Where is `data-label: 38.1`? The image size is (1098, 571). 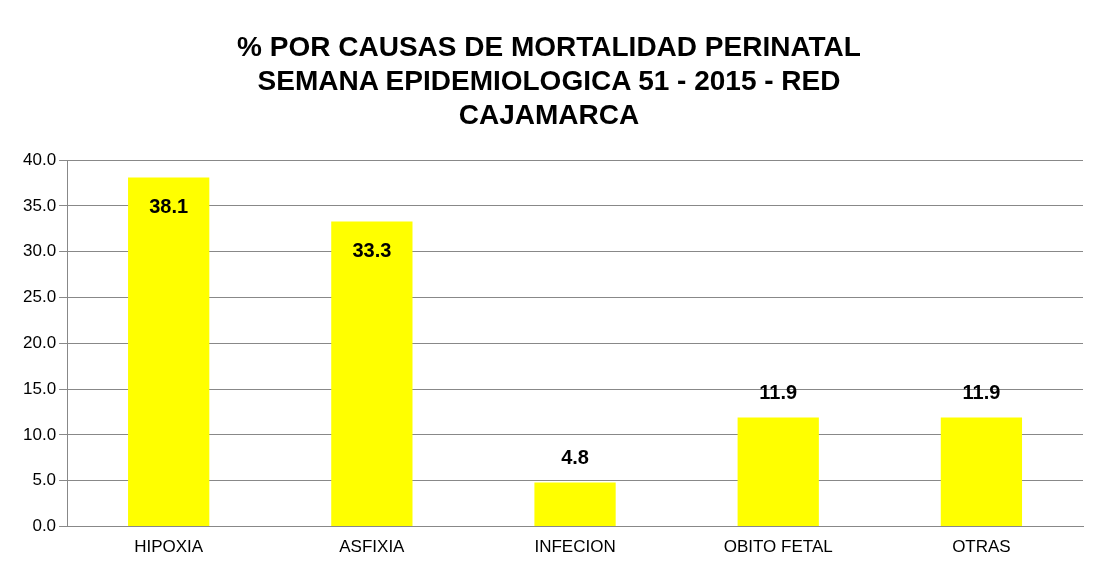
data-label: 38.1 is located at coordinates (169, 205).